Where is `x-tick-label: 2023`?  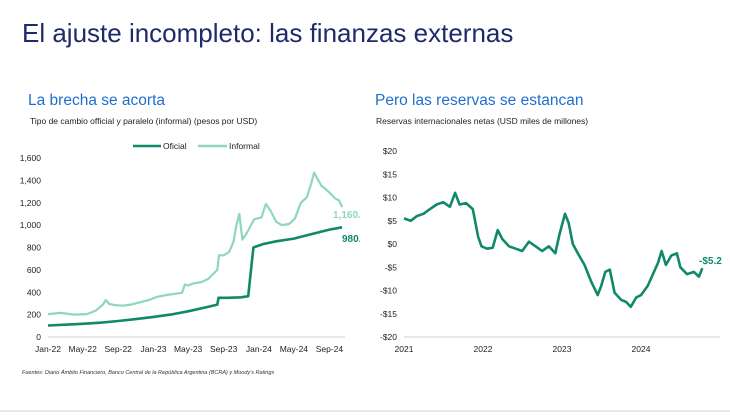
x-tick-label: 2023 is located at coordinates (562, 349).